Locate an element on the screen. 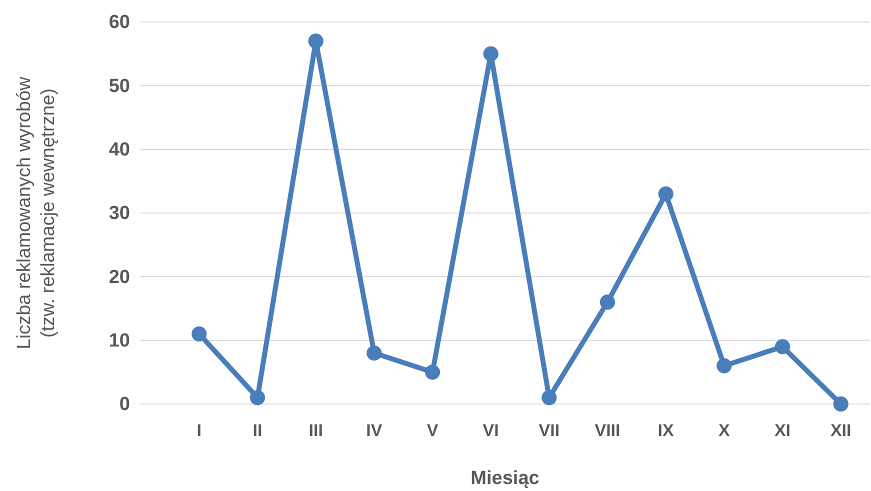 The image size is (871, 491). x-tick-label: IV is located at coordinates (374, 430).